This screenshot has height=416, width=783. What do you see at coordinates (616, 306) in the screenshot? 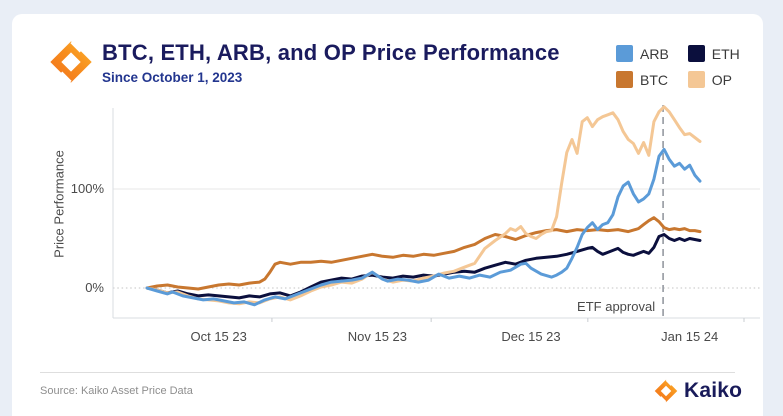
I see `etf-approval-annotation: ETF approval` at bounding box center [616, 306].